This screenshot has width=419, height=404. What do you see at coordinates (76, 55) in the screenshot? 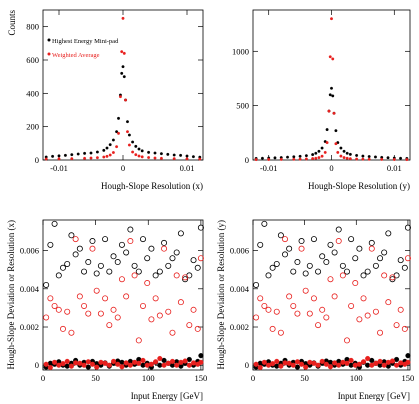
I see `legend-label: Weighted Average` at bounding box center [76, 55].